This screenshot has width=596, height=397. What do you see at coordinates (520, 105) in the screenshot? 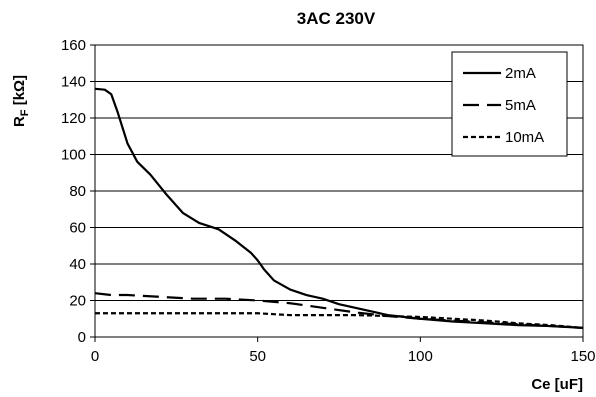
I see `legend-label-5ma: 5mA` at bounding box center [520, 105].